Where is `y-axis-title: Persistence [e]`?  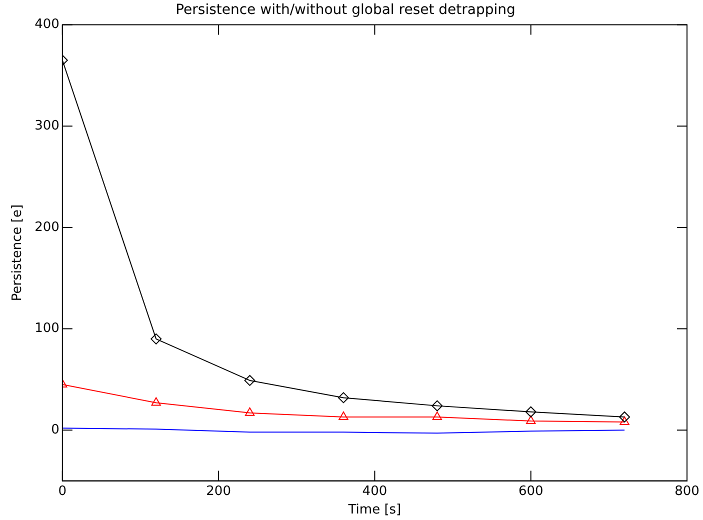
y-axis-title: Persistence [e] is located at coordinates (18, 253).